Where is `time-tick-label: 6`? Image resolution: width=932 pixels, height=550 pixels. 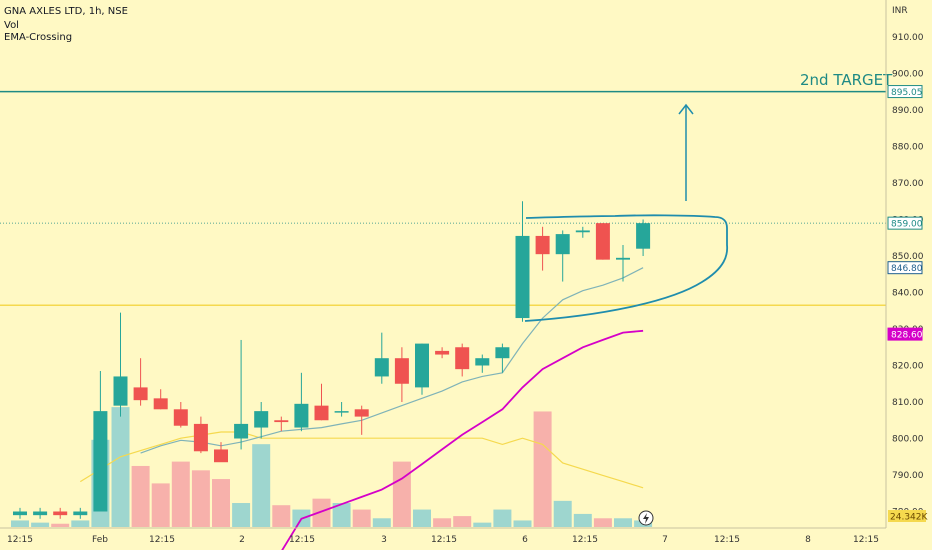
time-tick-label: 6 is located at coordinates (525, 540).